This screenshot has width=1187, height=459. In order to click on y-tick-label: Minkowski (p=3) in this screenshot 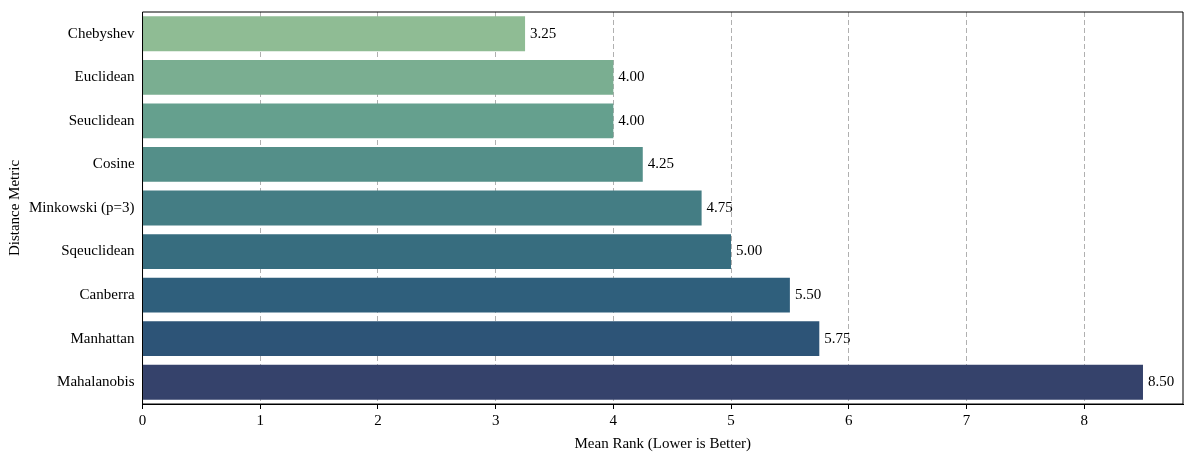, I will do `click(82, 207)`.